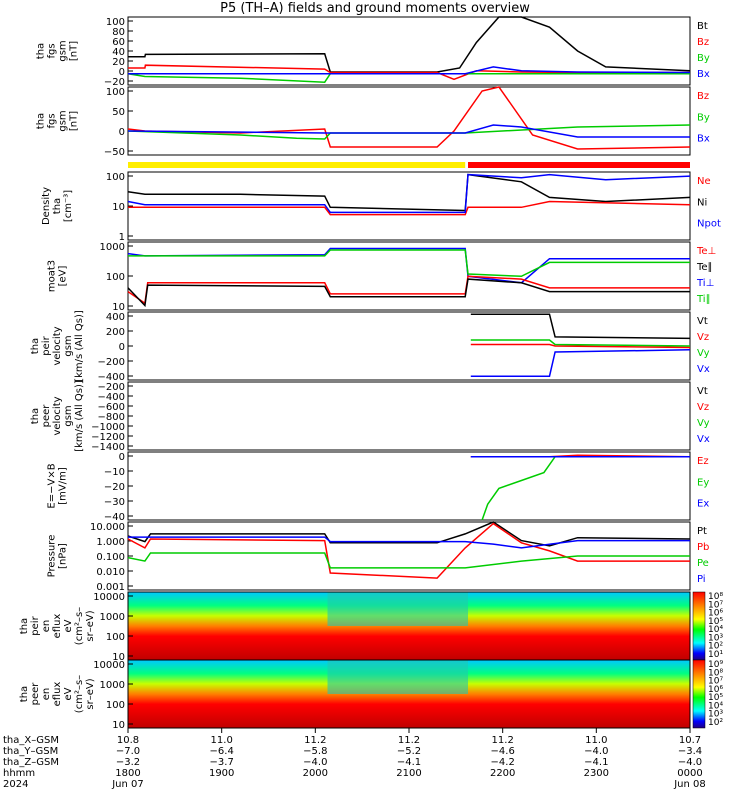 The height and width of the screenshot is (800, 750). Describe the element at coordinates (596, 740) in the screenshot. I see `x-tick-label: 11.0` at that location.